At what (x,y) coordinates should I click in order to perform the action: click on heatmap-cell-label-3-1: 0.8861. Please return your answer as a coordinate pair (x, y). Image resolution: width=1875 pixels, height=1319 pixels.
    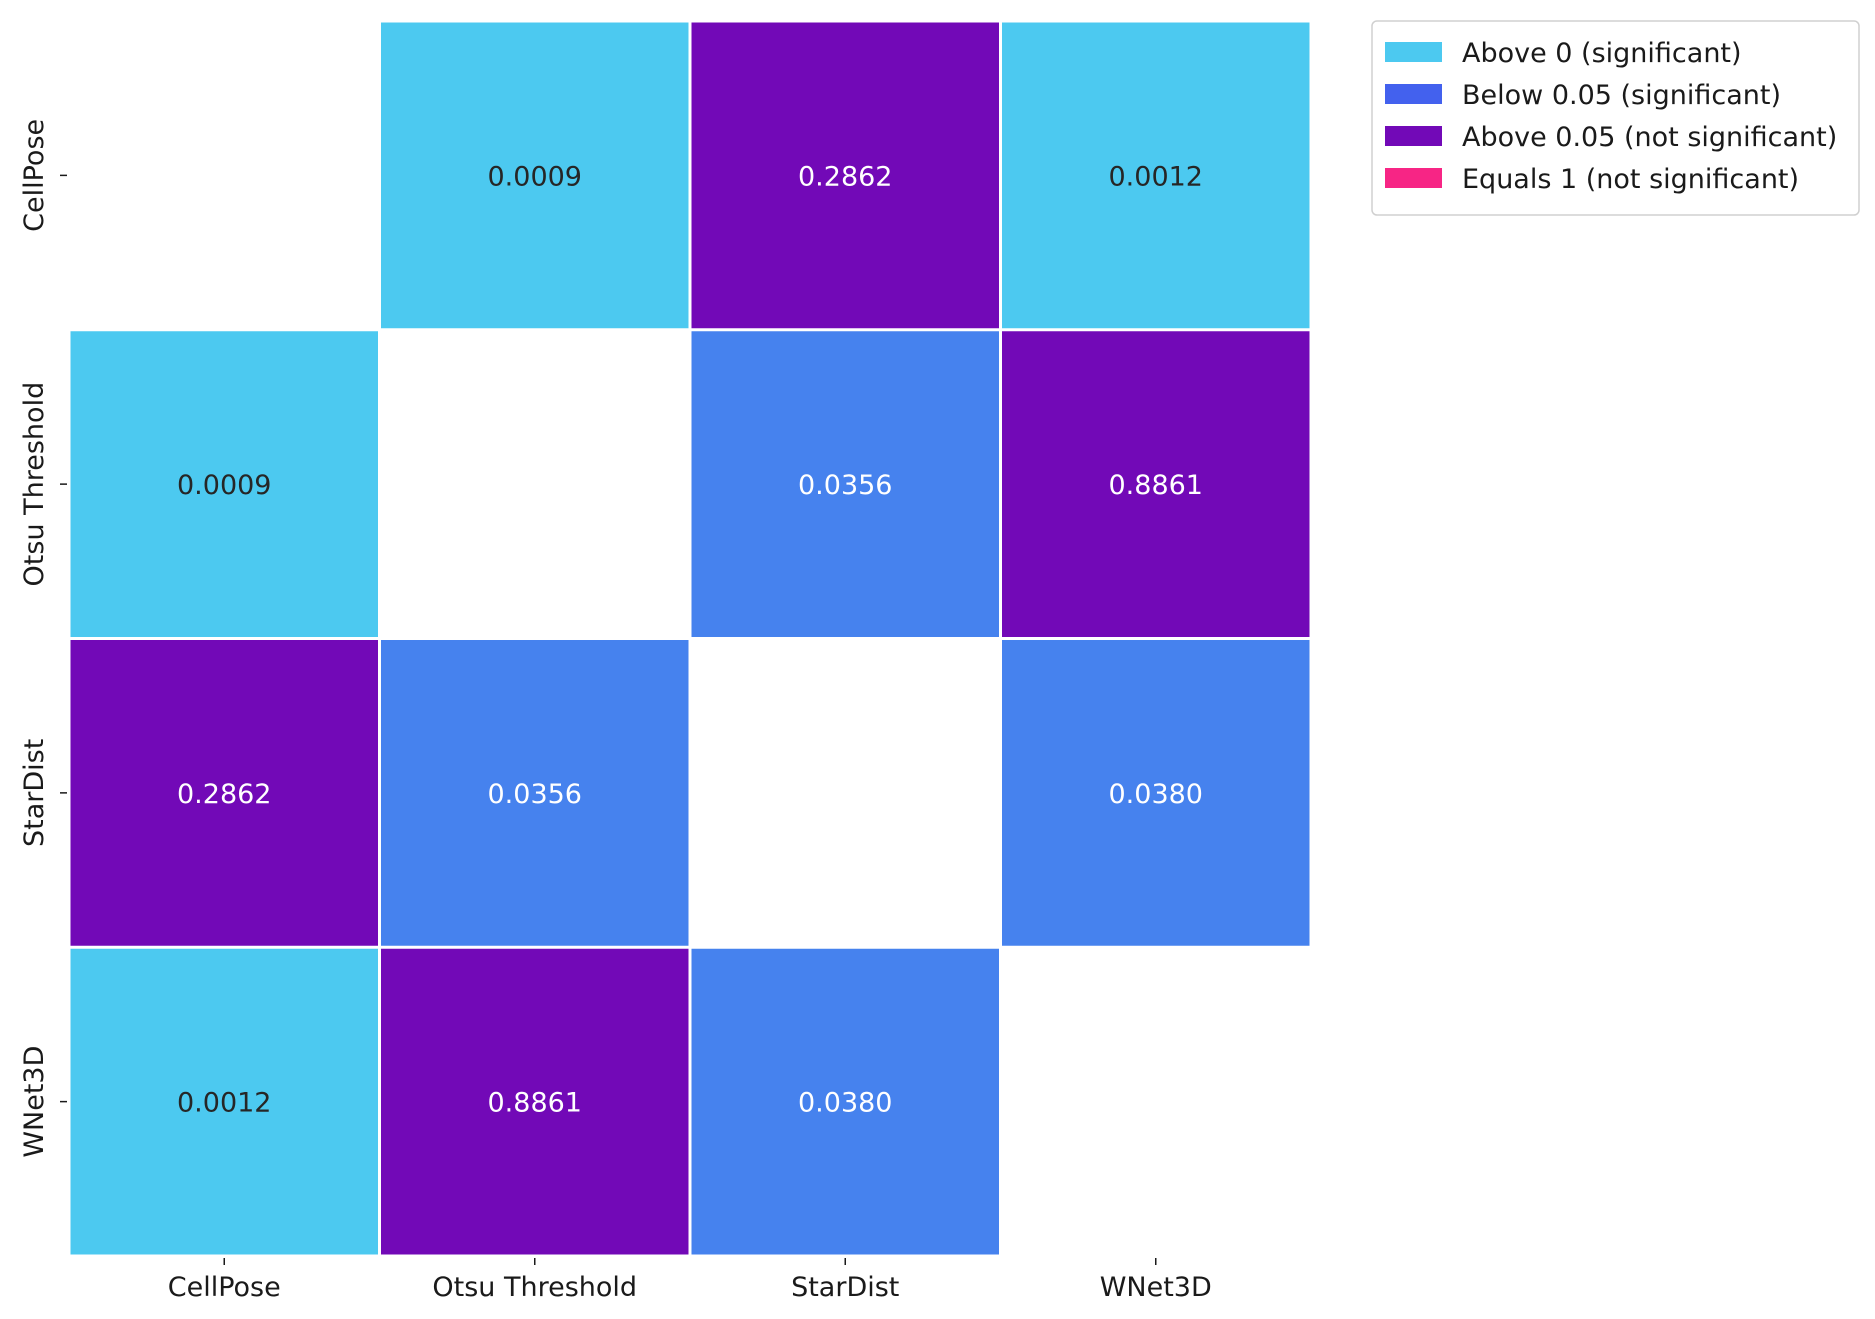
    Looking at the image, I should click on (535, 1103).